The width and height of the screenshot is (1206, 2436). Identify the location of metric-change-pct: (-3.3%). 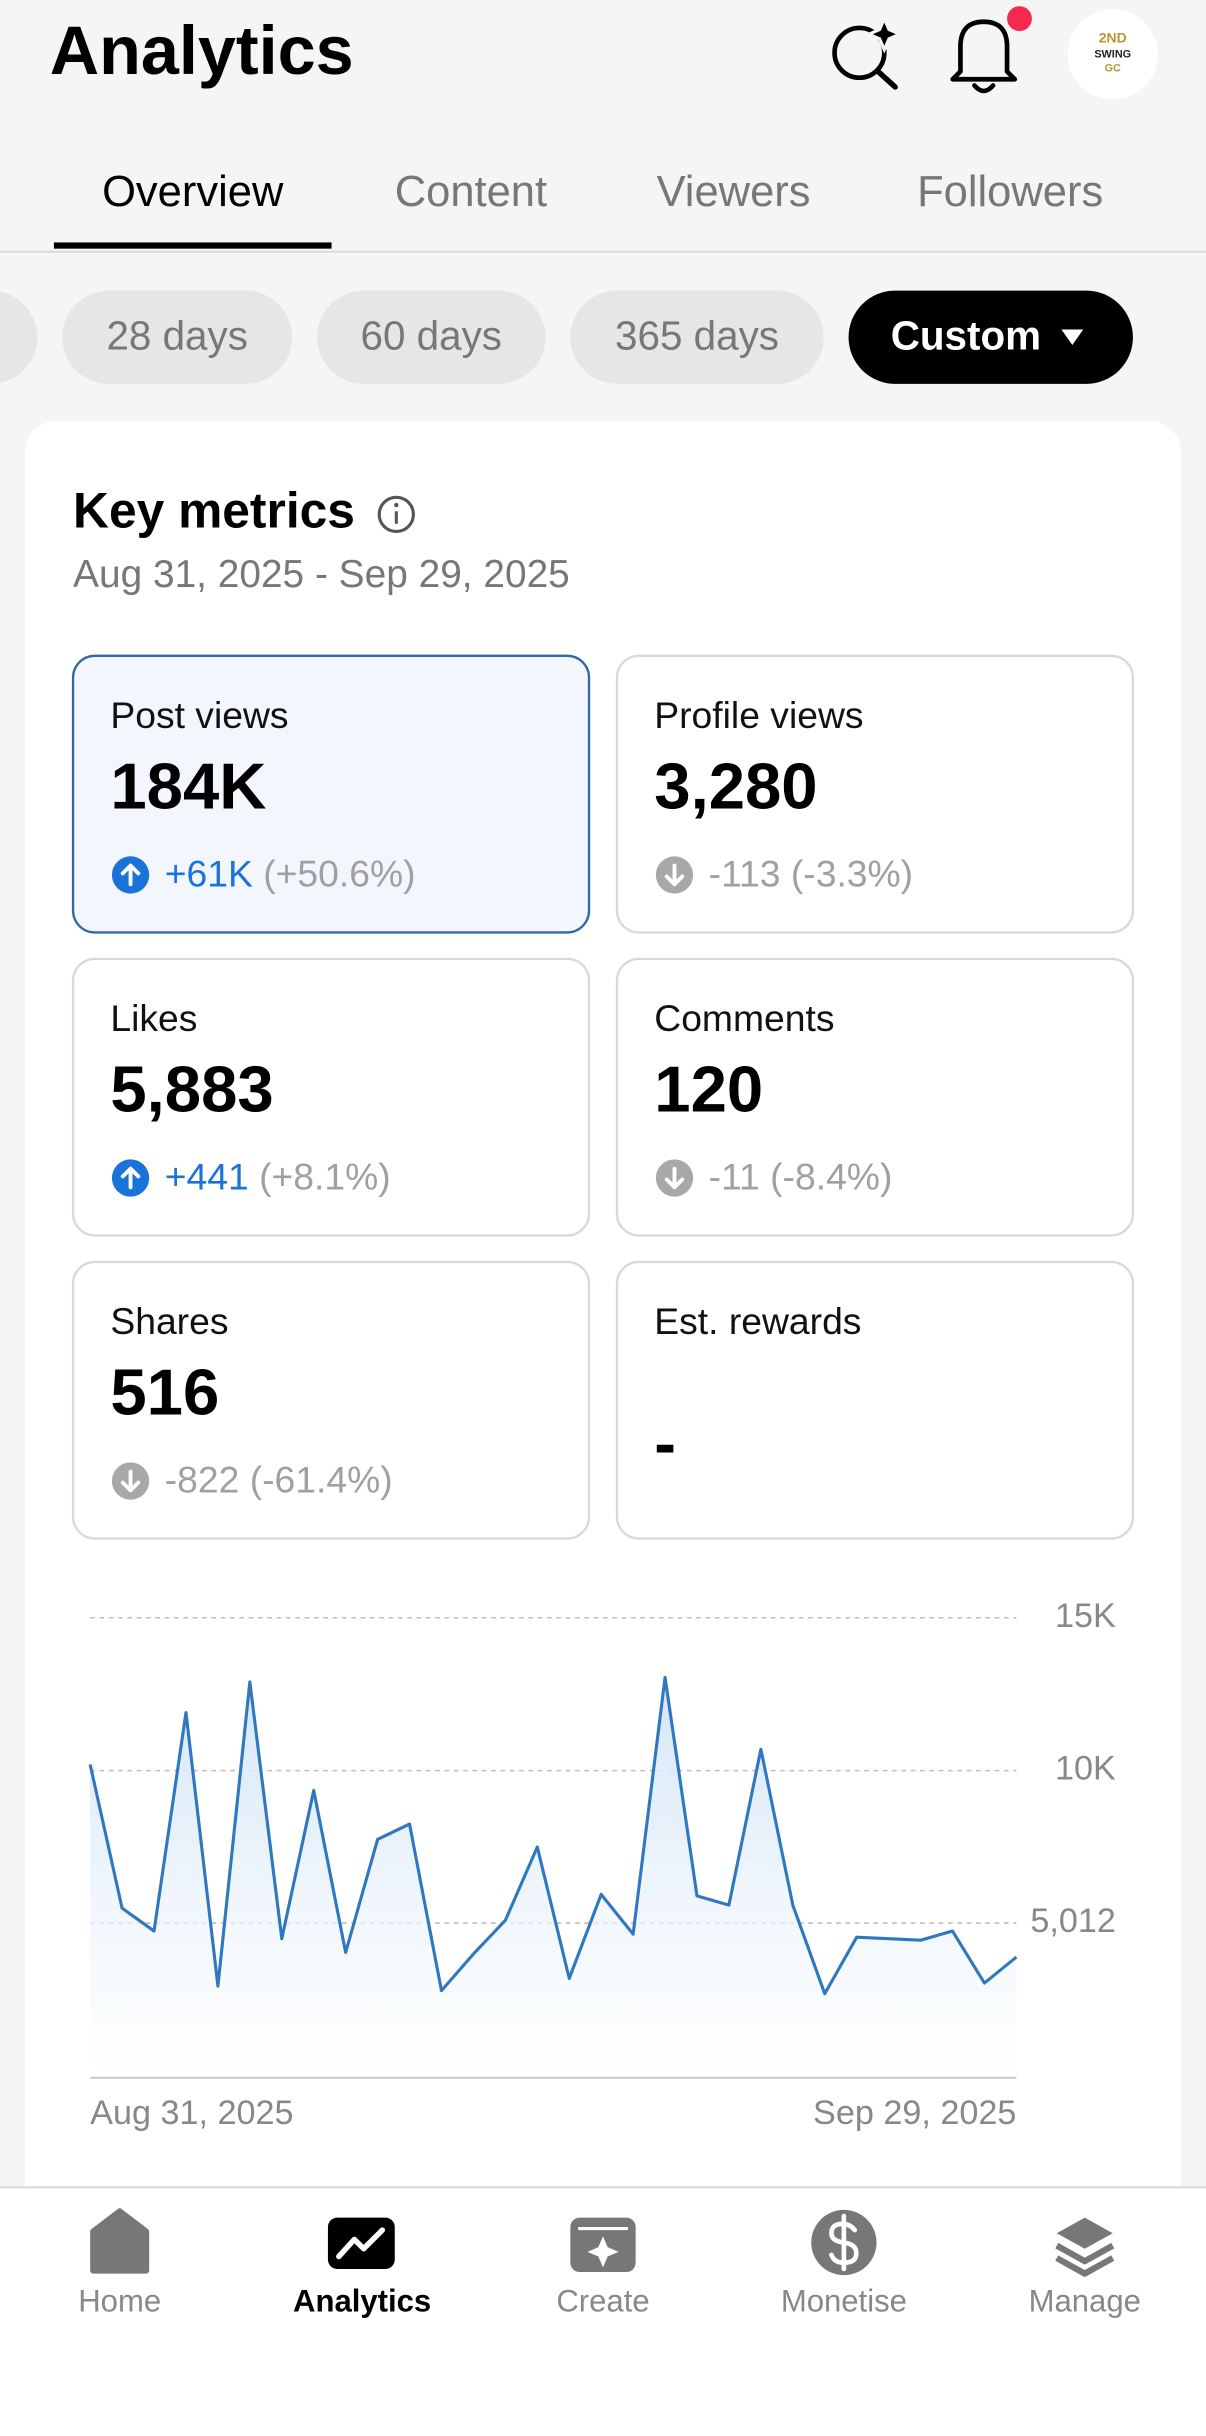
(852, 873).